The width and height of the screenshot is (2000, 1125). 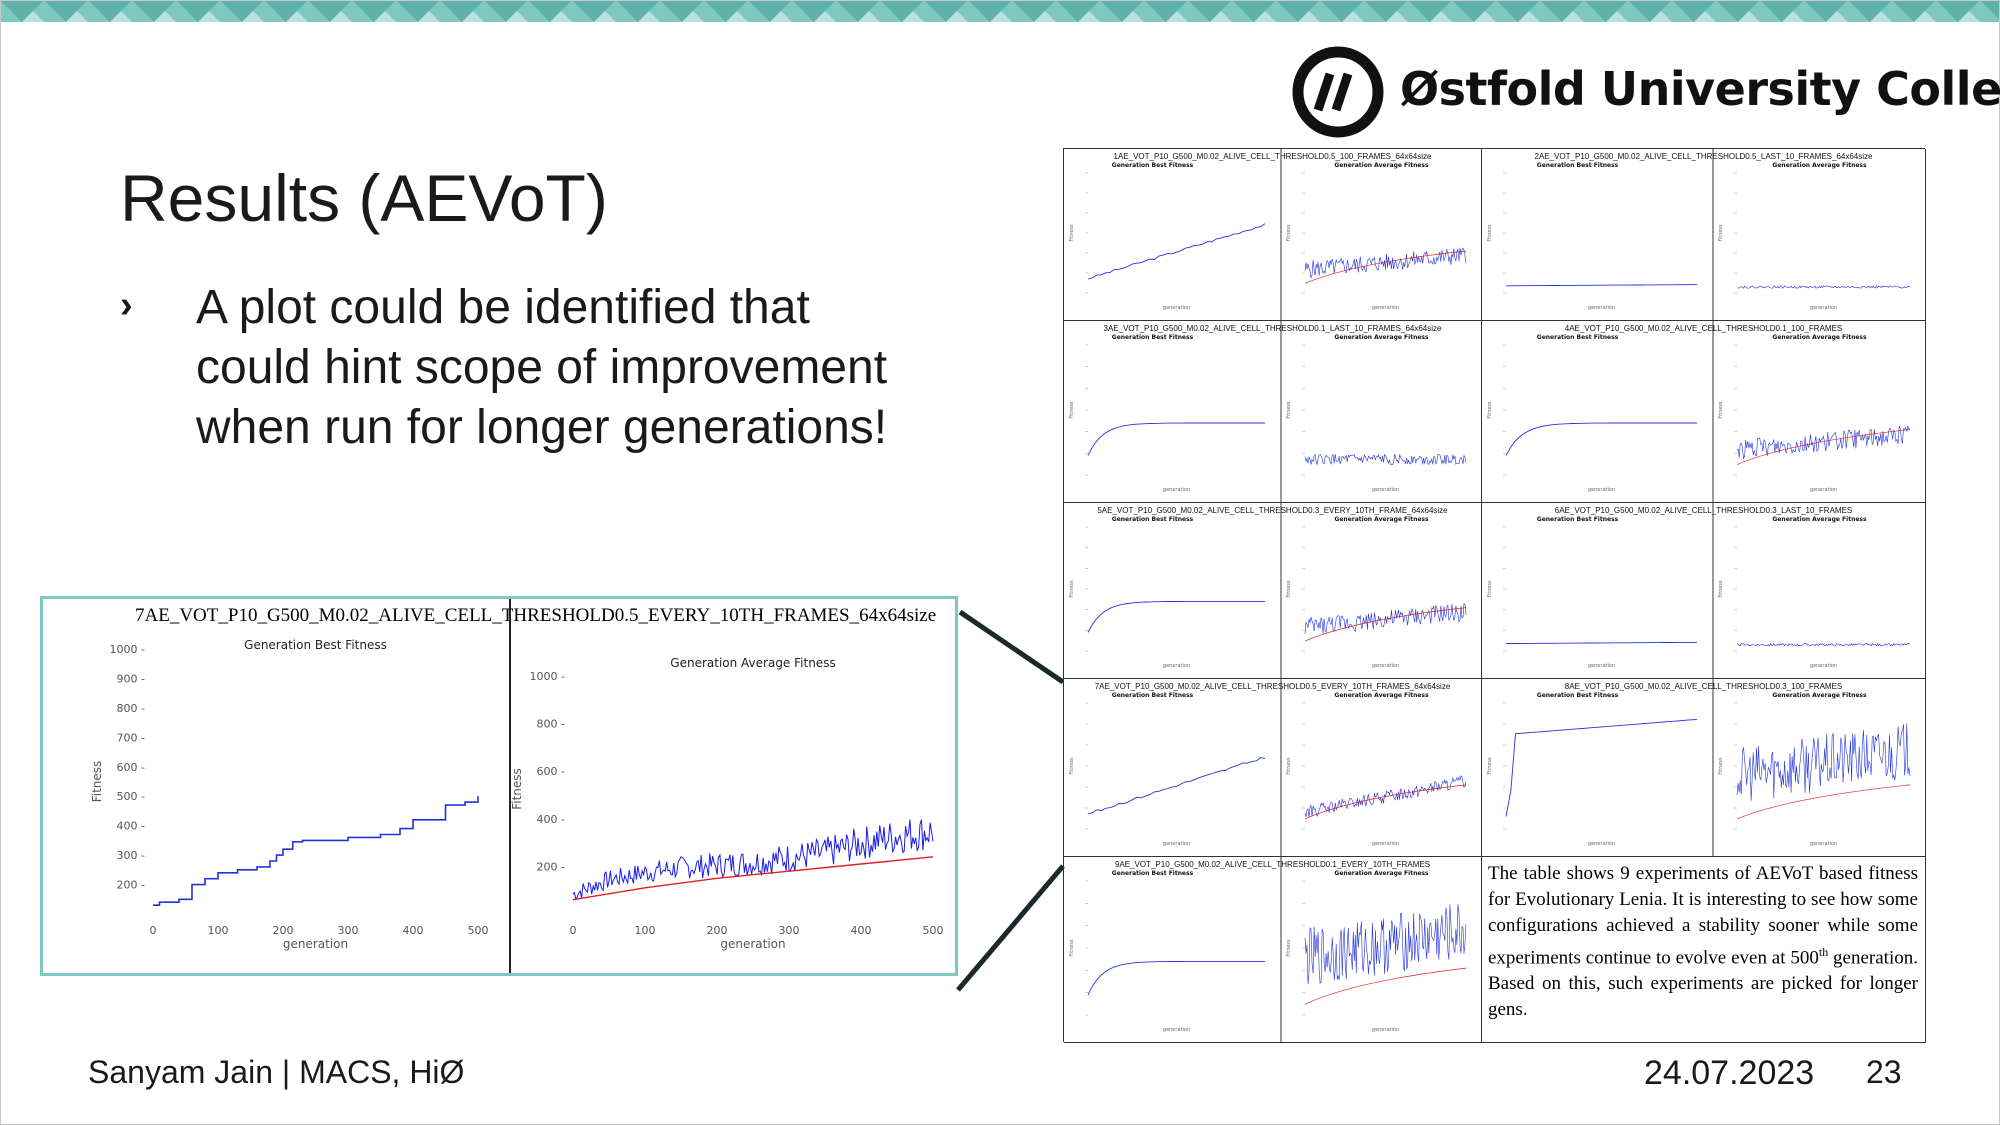 What do you see at coordinates (645, 930) in the screenshot?
I see `x-tick-label: 100` at bounding box center [645, 930].